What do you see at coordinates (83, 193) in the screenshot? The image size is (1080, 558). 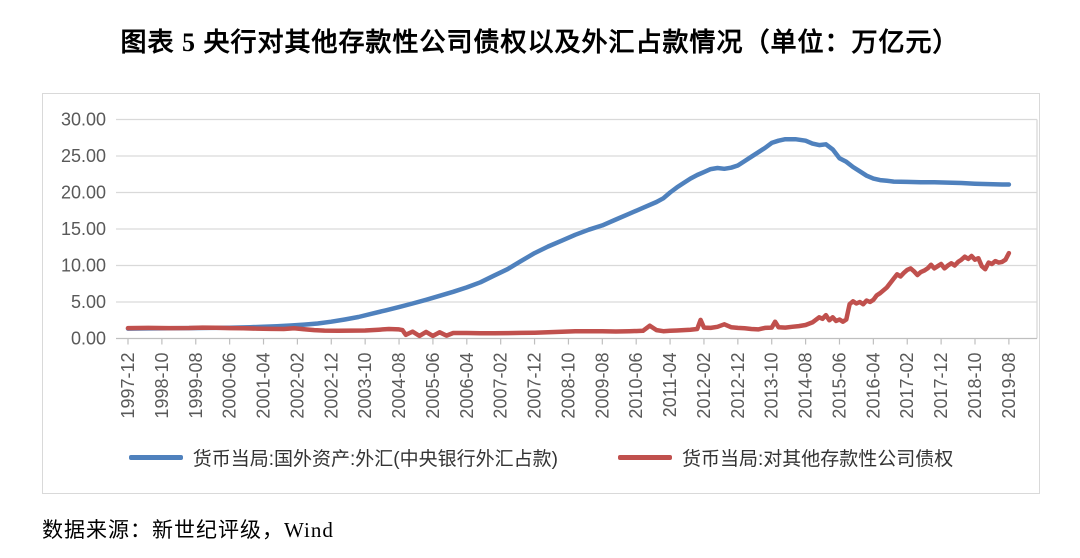 I see `svg-text: 20.00` at bounding box center [83, 193].